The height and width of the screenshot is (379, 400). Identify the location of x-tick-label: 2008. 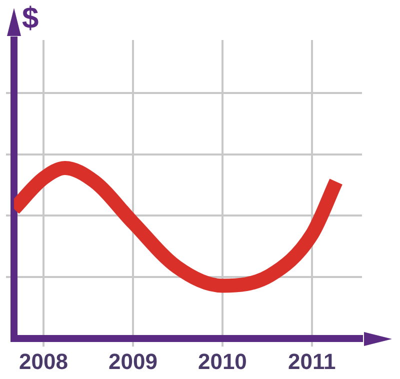
(43, 361).